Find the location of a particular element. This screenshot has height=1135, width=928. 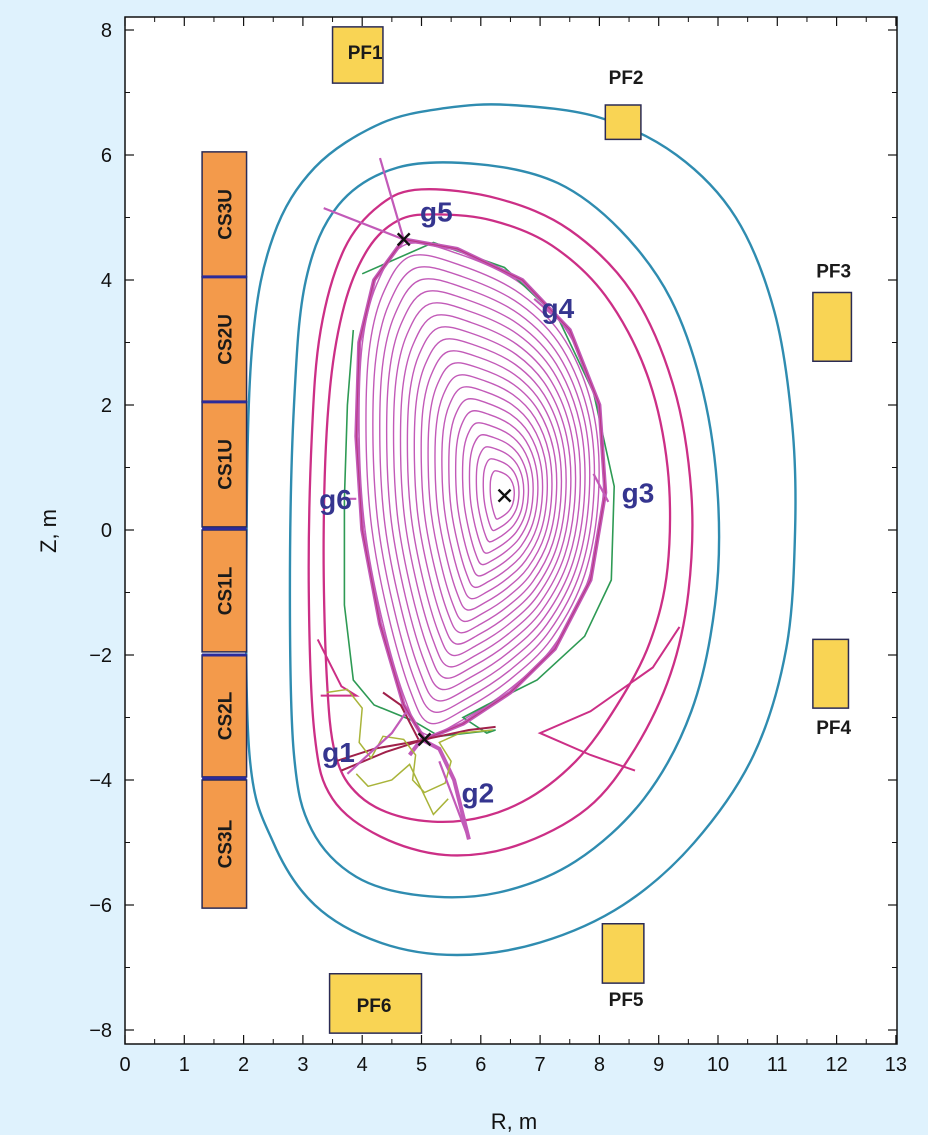

x-tick-label: 3 is located at coordinates (302, 1065).